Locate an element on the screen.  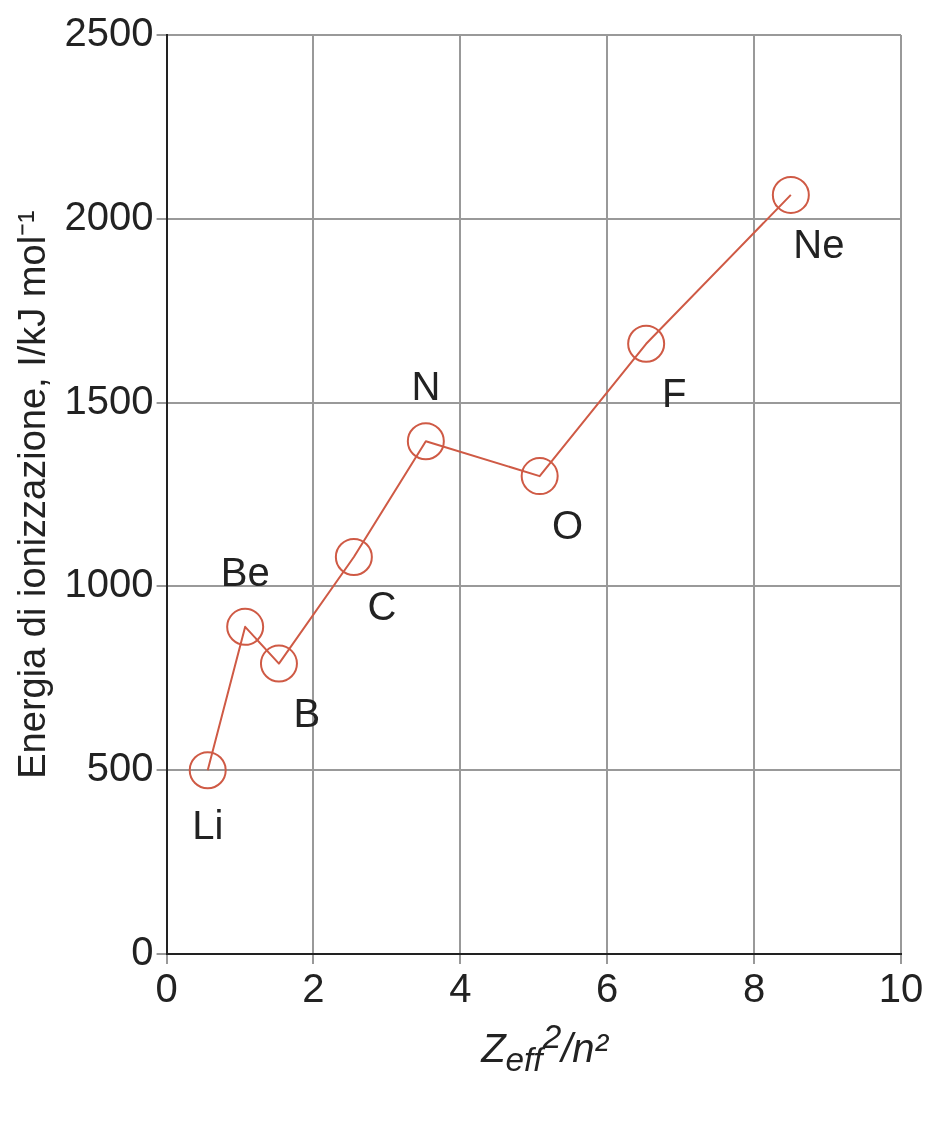
annotation: C is located at coordinates (382, 606).